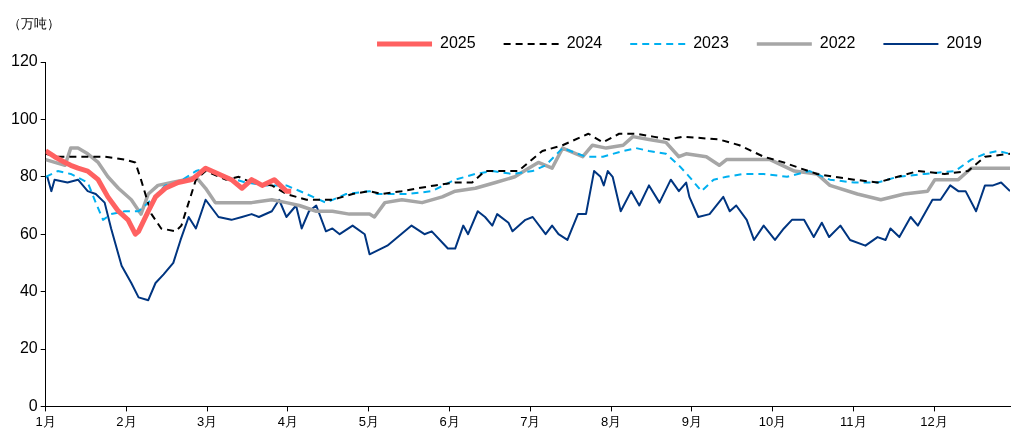  Describe the element at coordinates (530, 421) in the screenshot. I see `x-tick-label: 7月` at that location.